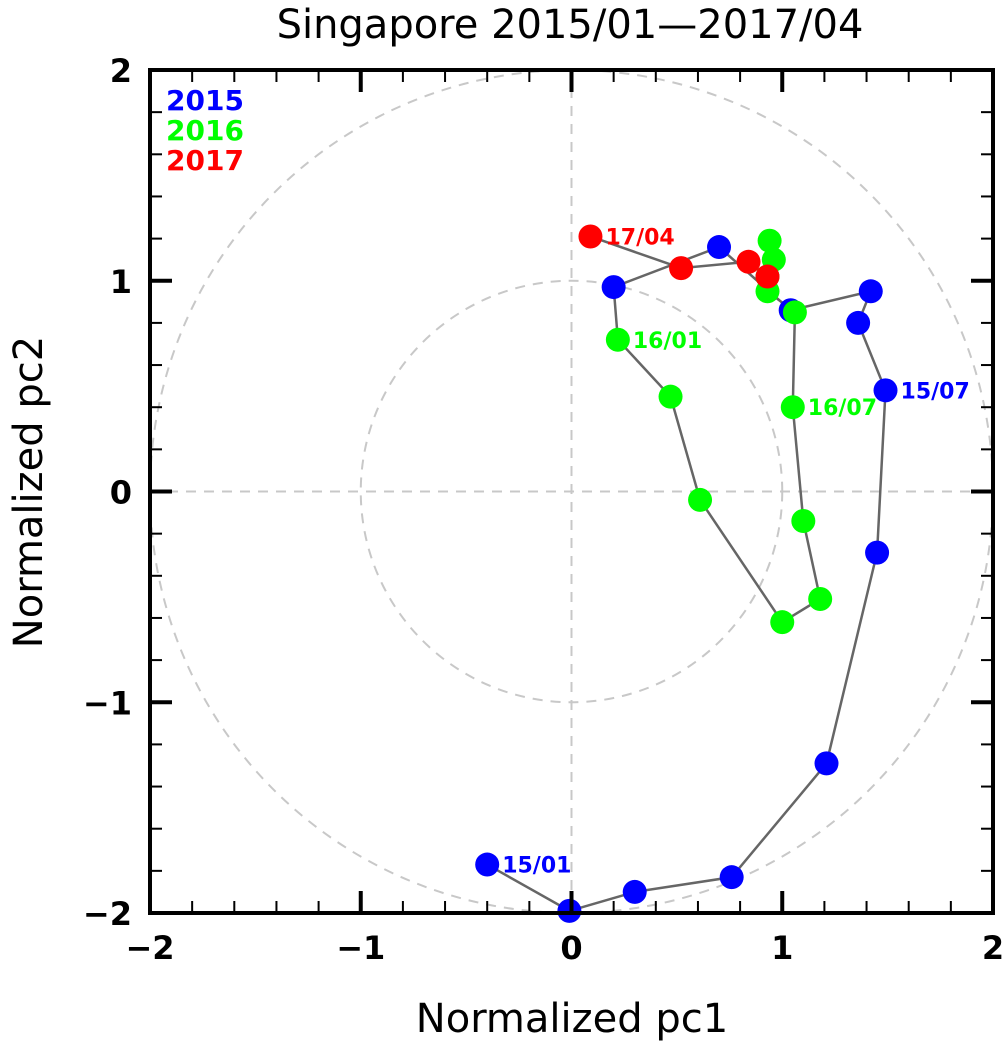  What do you see at coordinates (205, 130) in the screenshot?
I see `legend-entry-2016: 2016` at bounding box center [205, 130].